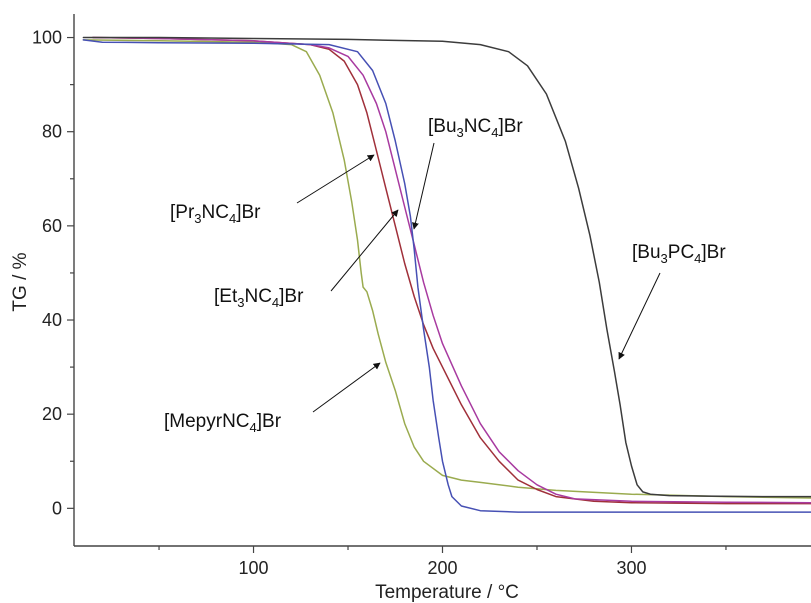 This screenshot has height=603, width=811. I want to click on y-axis-title: TG / %, so click(20, 281).